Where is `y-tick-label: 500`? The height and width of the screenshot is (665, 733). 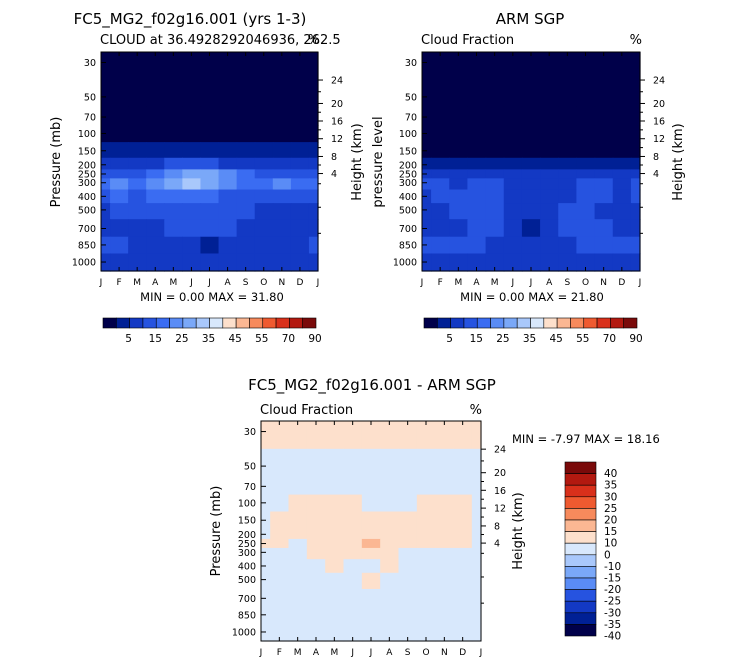
y-tick-label: 500 is located at coordinates (247, 580).